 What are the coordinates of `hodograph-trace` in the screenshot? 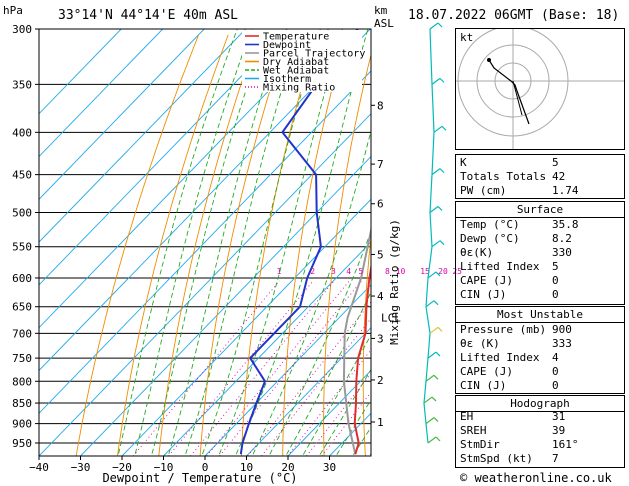 It's located at (509, 92).